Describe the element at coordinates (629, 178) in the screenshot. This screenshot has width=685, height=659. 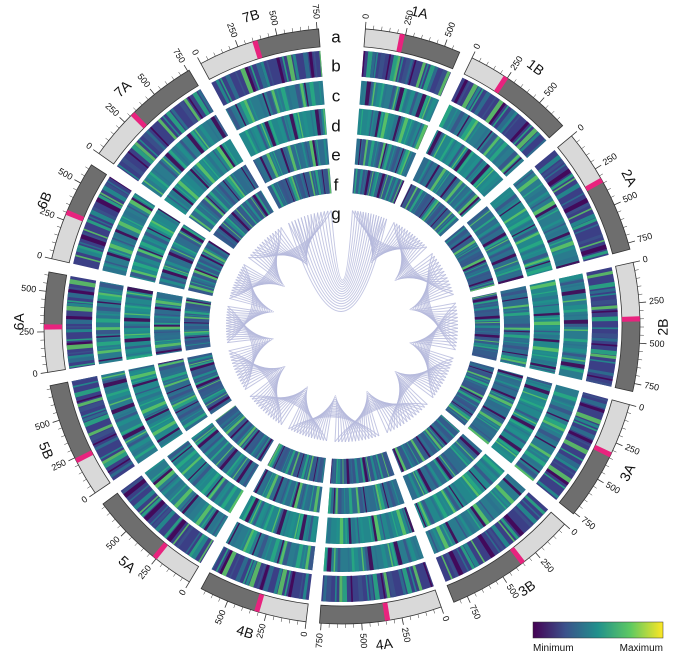
I see `chromosome-label: 2A` at that location.